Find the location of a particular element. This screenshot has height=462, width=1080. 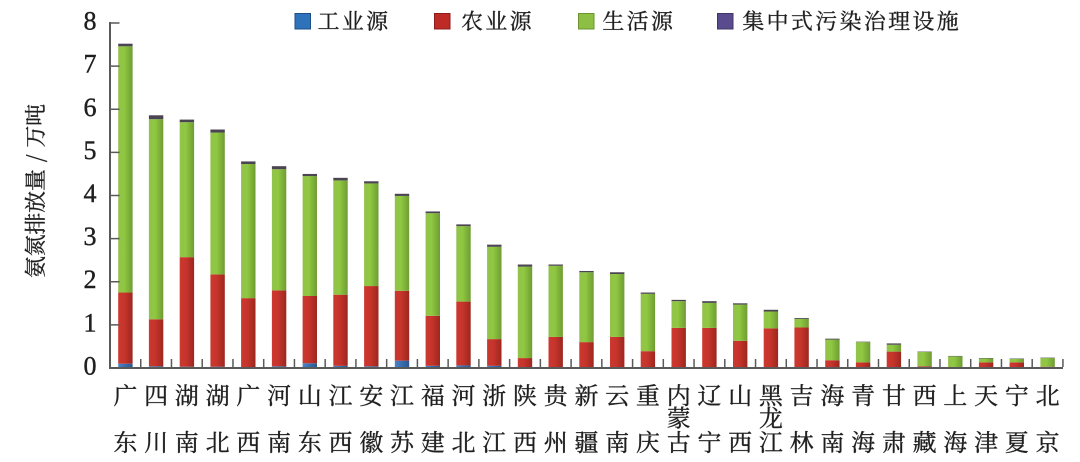

svg-text: 6 is located at coordinates (90, 107).